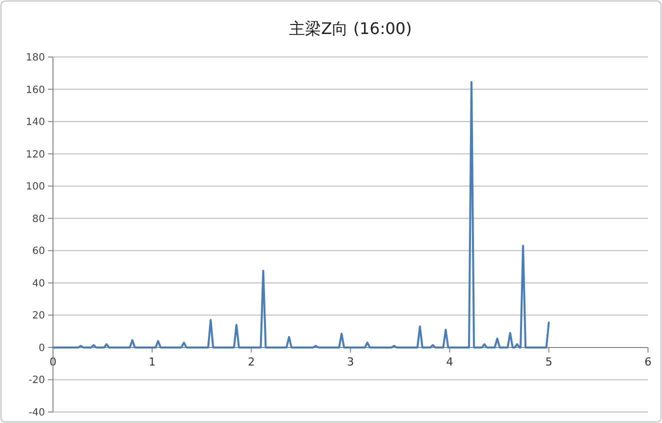 The height and width of the screenshot is (423, 662). I want to click on y-tick-label: 0, so click(41, 348).